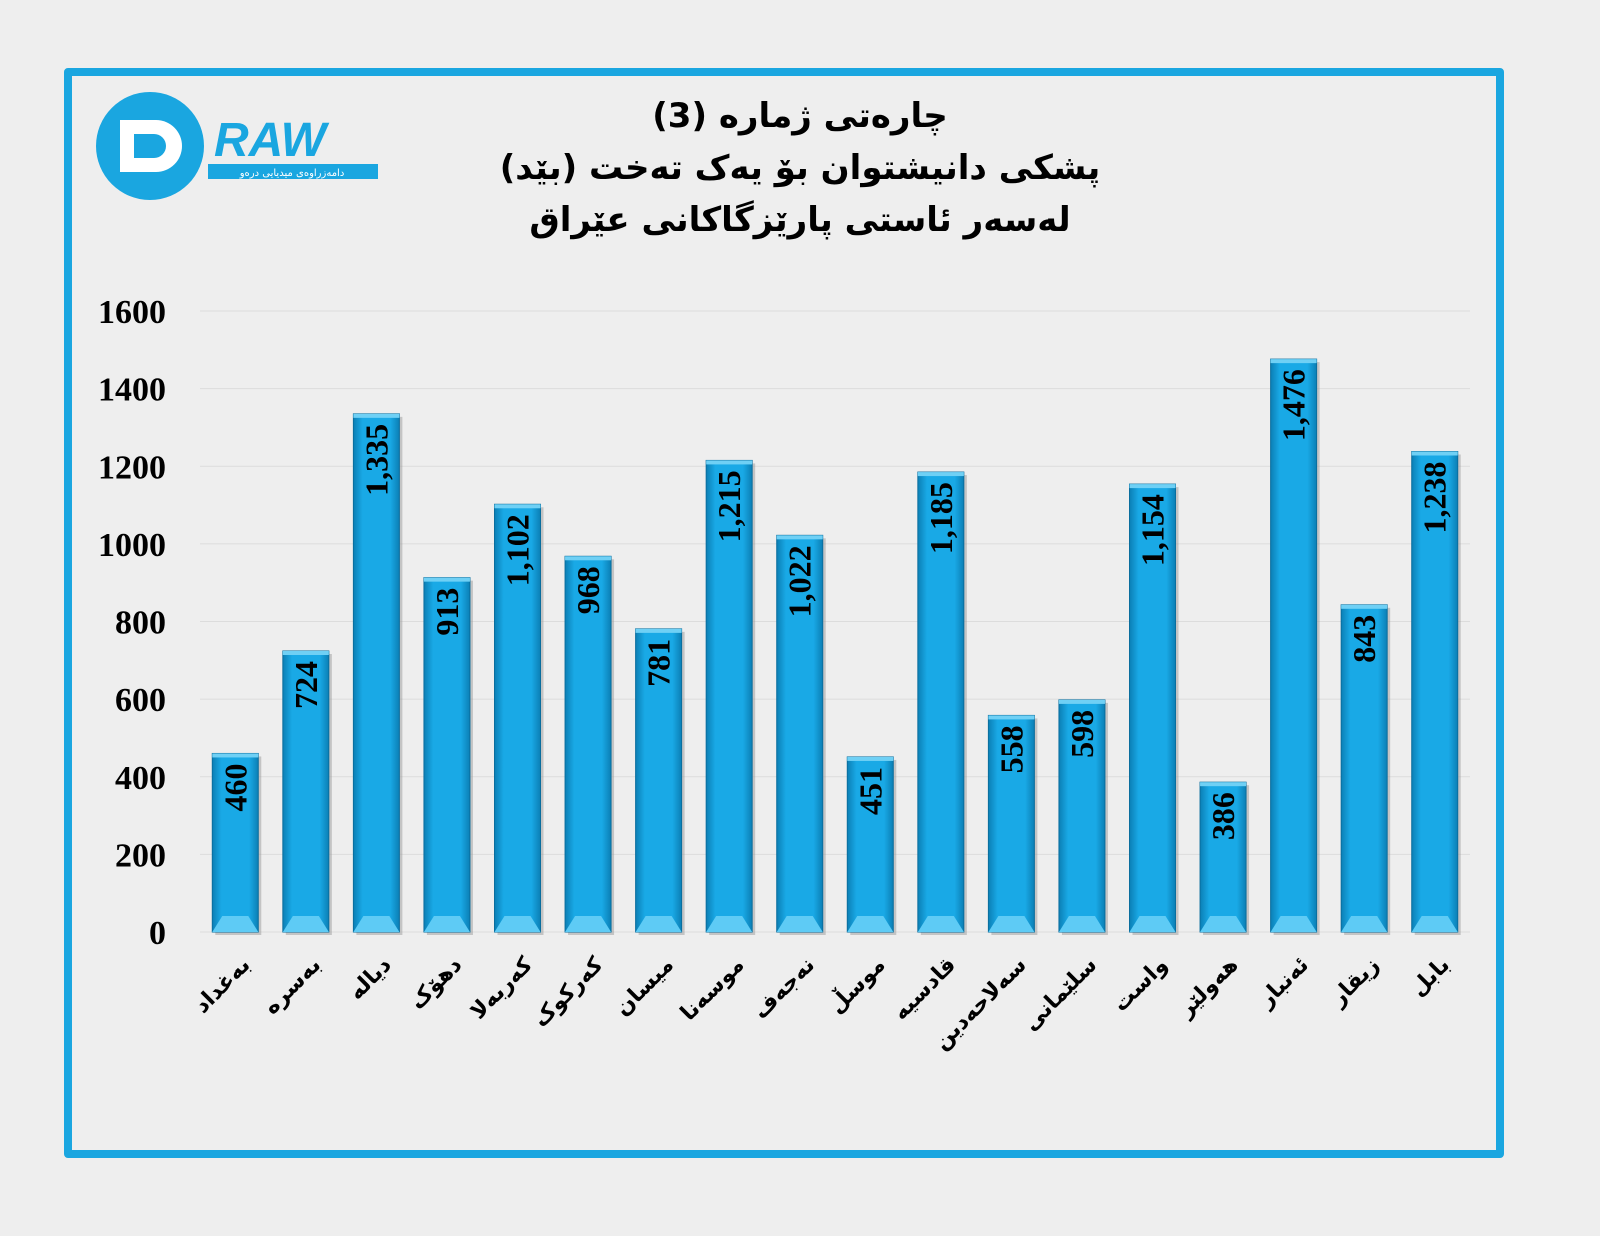 The height and width of the screenshot is (1236, 1600). What do you see at coordinates (140, 778) in the screenshot?
I see `y-tick-label: 400` at bounding box center [140, 778].